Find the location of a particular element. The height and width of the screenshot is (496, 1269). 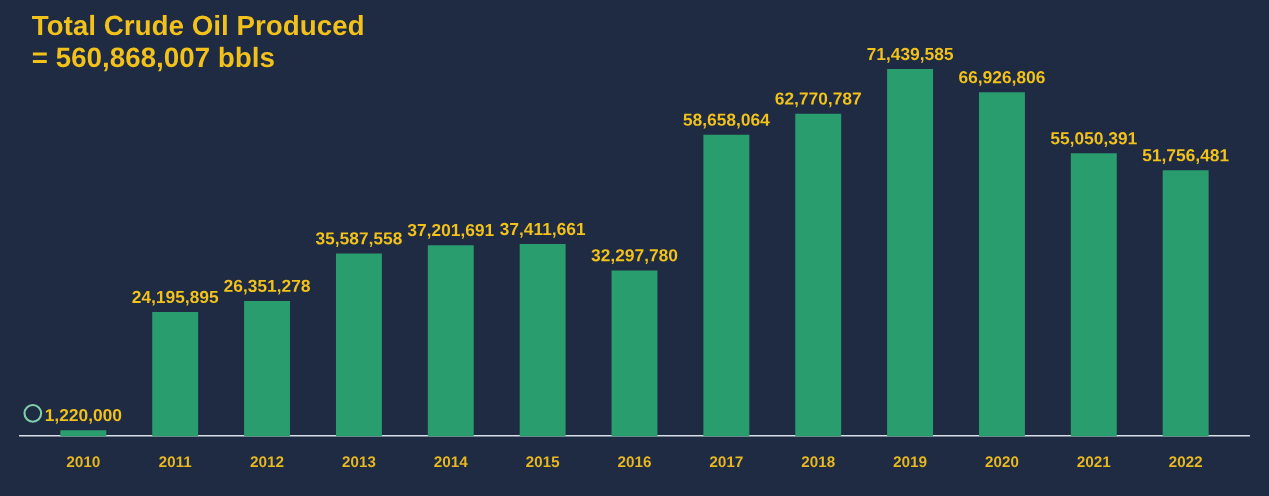

chart-title: Total Crude Oil Produced = 560,868,007 bbls is located at coordinates (197, 43).